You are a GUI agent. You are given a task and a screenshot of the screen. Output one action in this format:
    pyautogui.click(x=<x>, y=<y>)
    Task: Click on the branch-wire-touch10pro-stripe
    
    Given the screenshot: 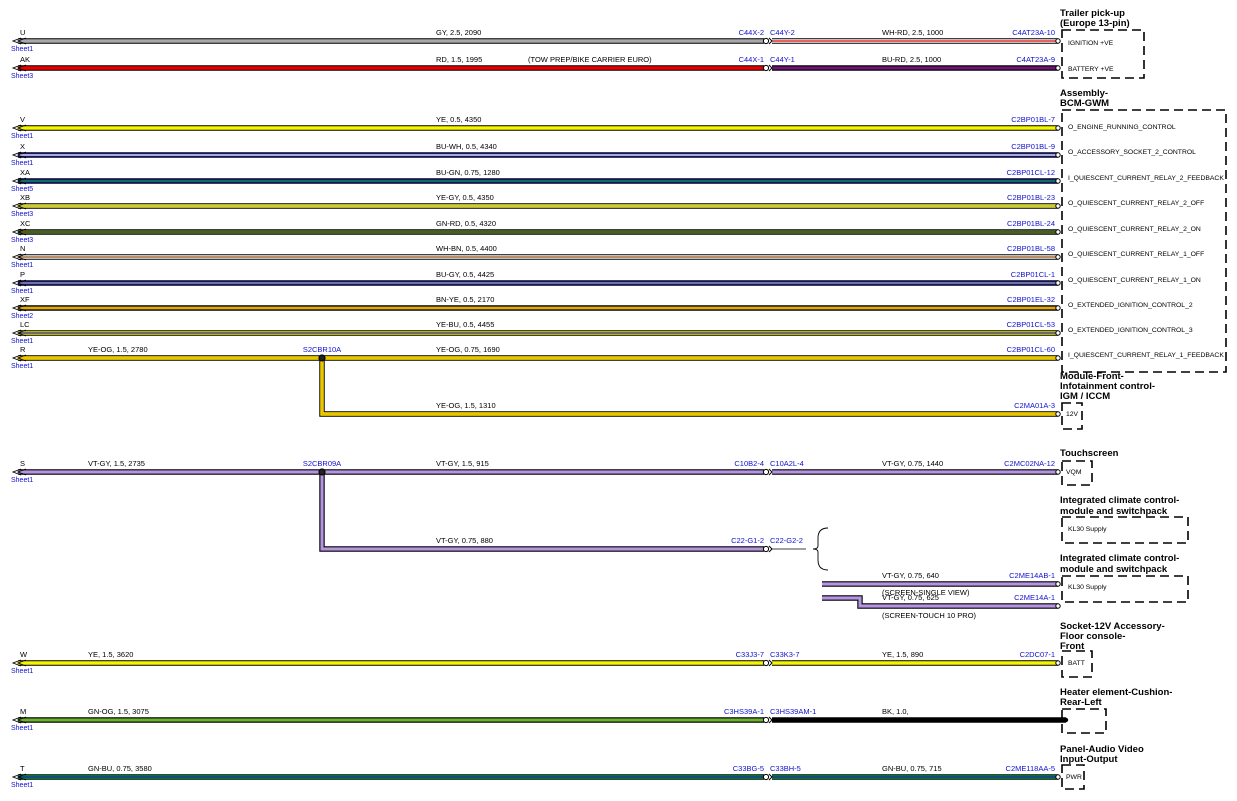 What is the action you would take?
    pyautogui.click(x=940, y=602)
    